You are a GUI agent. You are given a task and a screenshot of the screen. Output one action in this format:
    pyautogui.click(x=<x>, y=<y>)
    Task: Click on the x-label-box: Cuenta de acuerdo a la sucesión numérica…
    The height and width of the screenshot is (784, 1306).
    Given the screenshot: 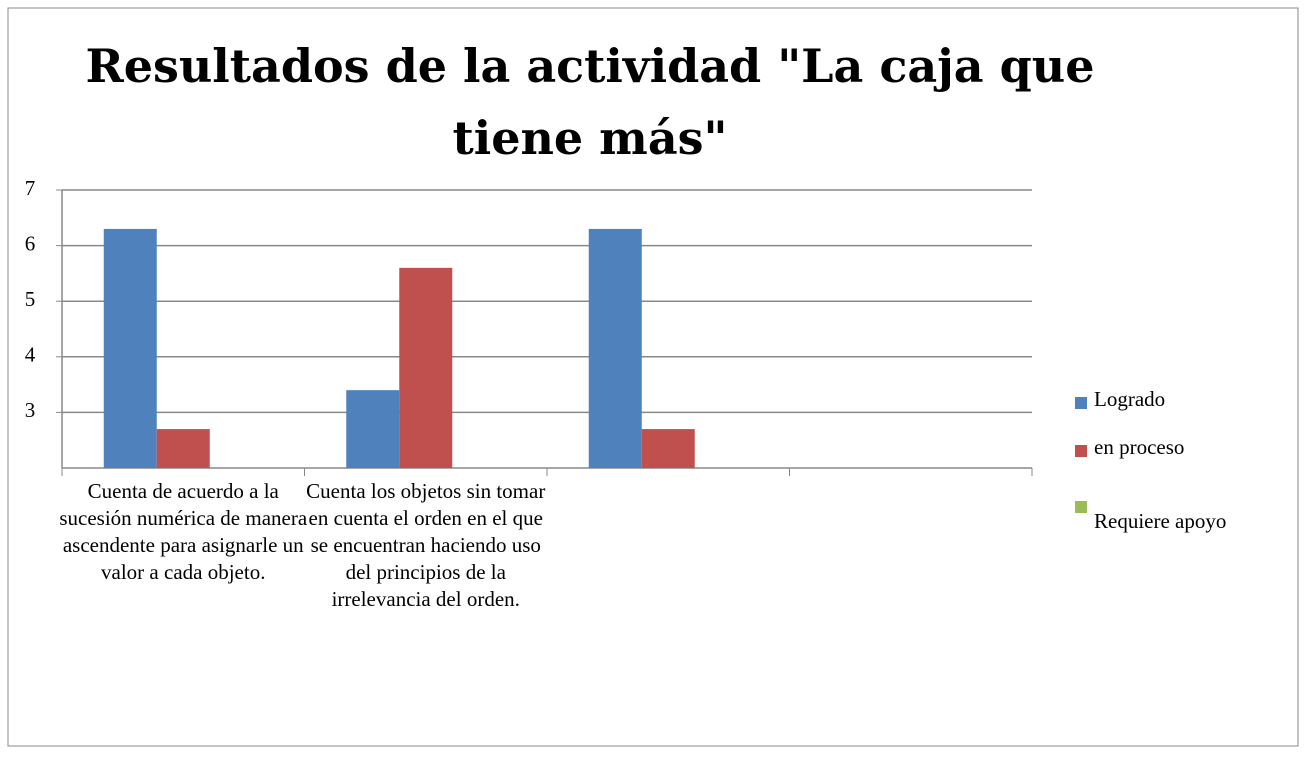 What is the action you would take?
    pyautogui.click(x=183, y=531)
    